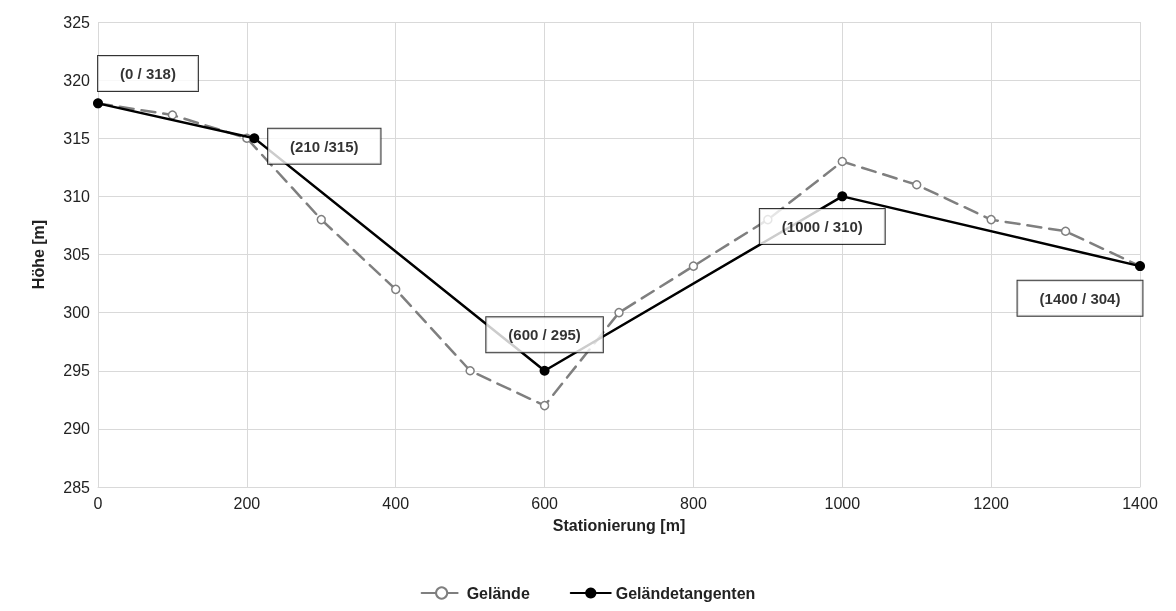 This screenshot has width=1176, height=611. What do you see at coordinates (77, 371) in the screenshot?
I see `y-tick-label: 295` at bounding box center [77, 371].